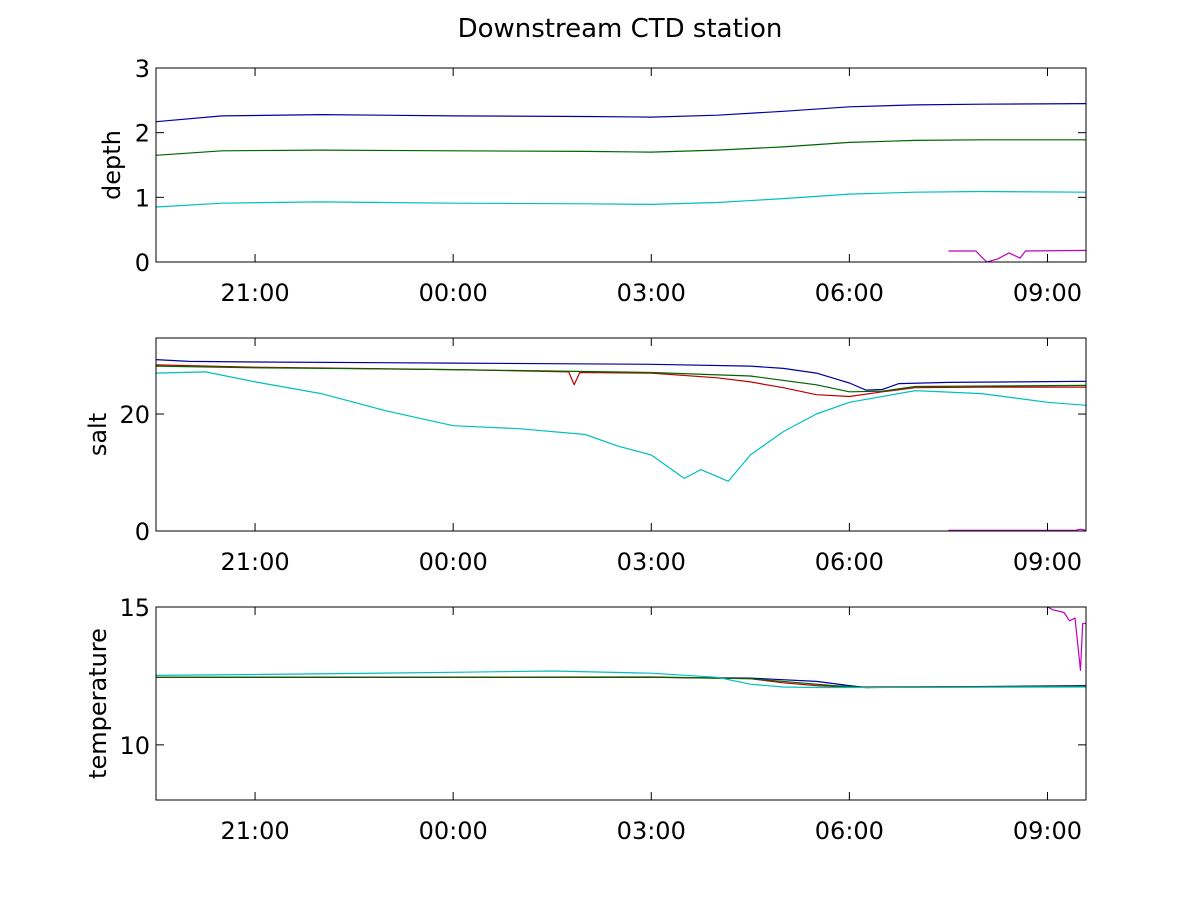 This screenshot has height=904, width=1200. What do you see at coordinates (134, 415) in the screenshot?
I see `y-tick-label: 20` at bounding box center [134, 415].